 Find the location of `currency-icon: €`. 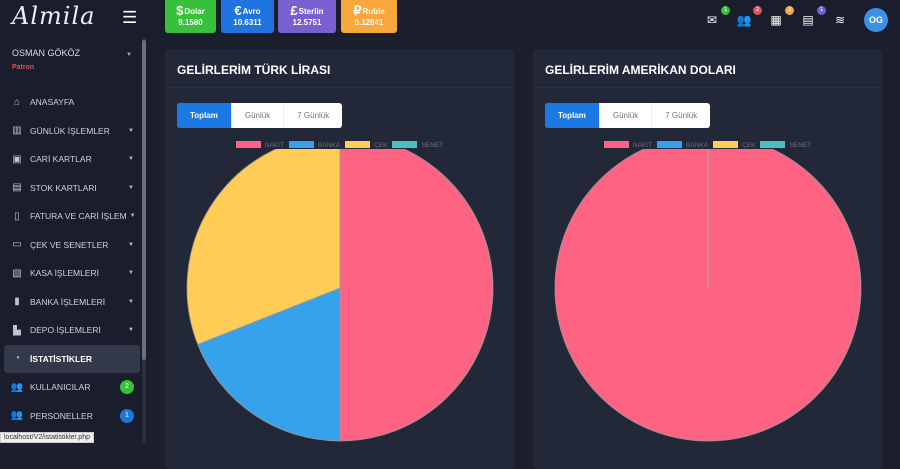

currency-icon: € is located at coordinates (238, 10).